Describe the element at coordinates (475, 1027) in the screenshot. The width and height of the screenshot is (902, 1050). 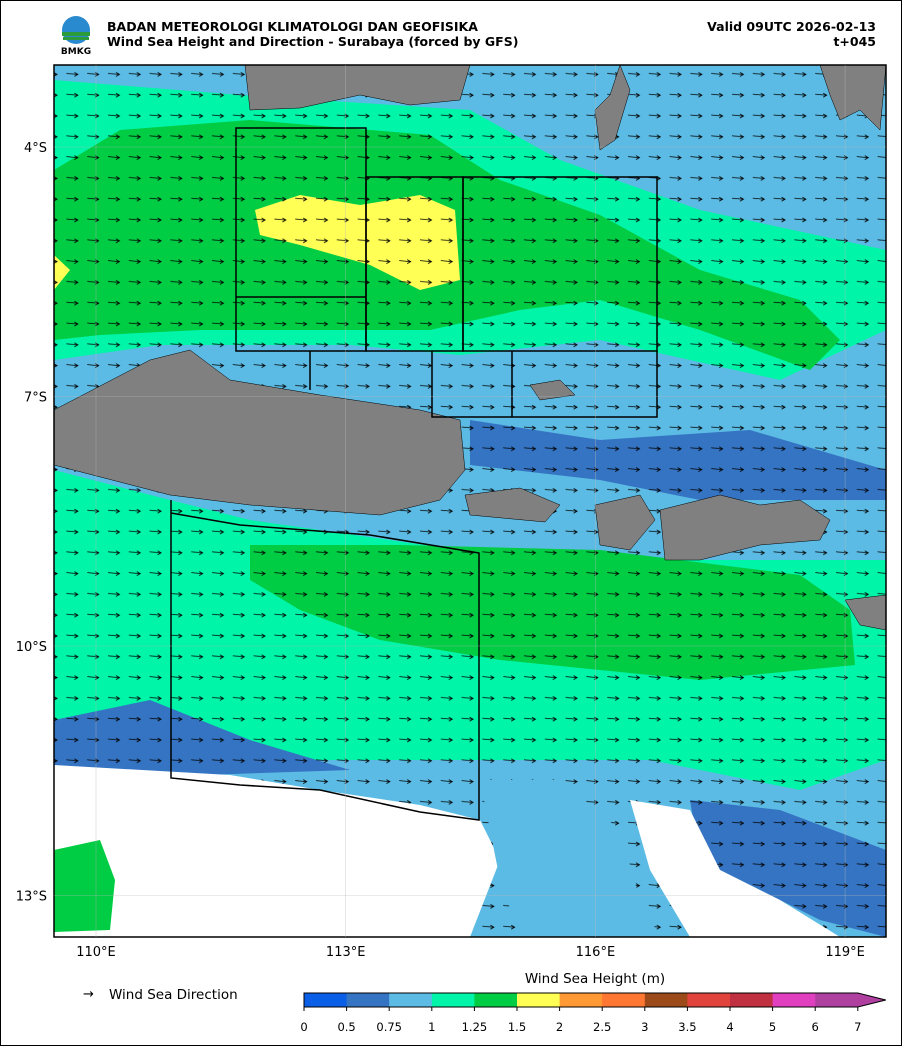
I see `colorbar-tick-label: 1.25` at that location.